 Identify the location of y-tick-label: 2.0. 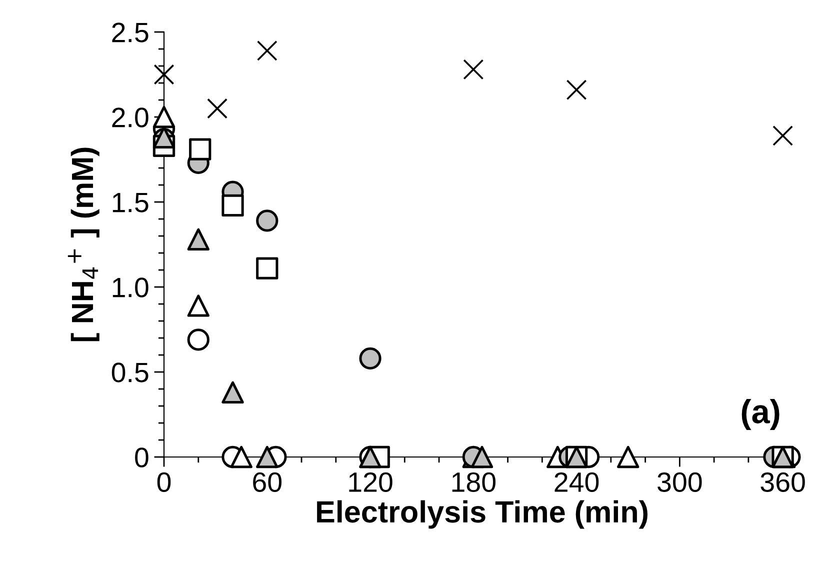
(130, 118).